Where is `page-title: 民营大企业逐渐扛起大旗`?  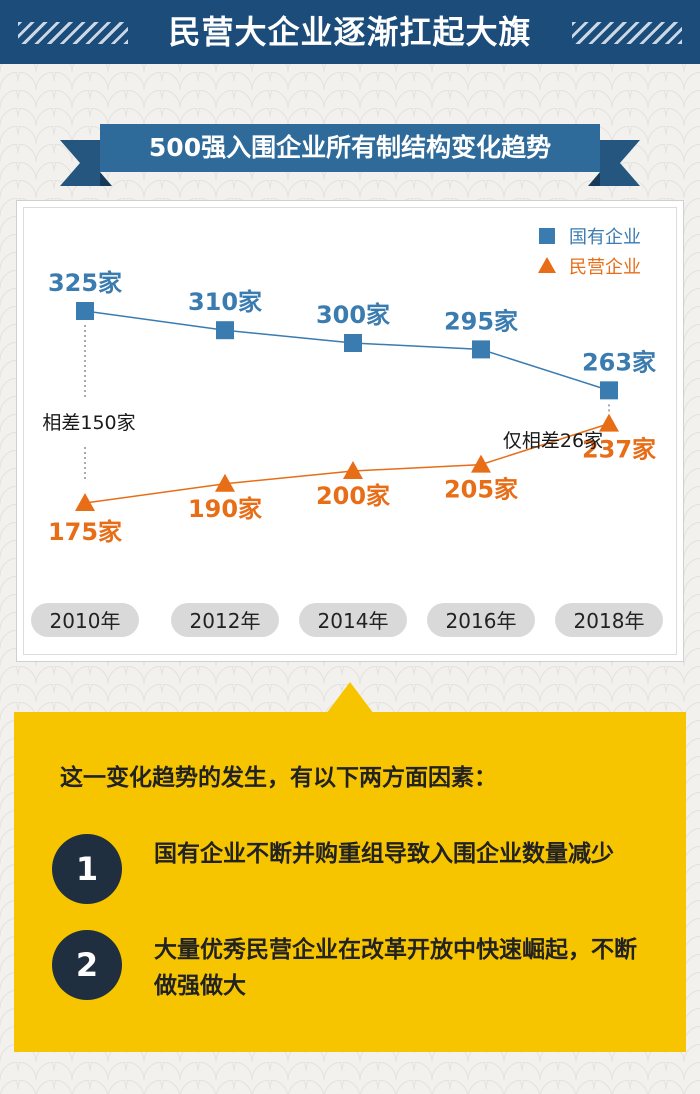 page-title: 民营大企业逐渐扛起大旗 is located at coordinates (350, 32).